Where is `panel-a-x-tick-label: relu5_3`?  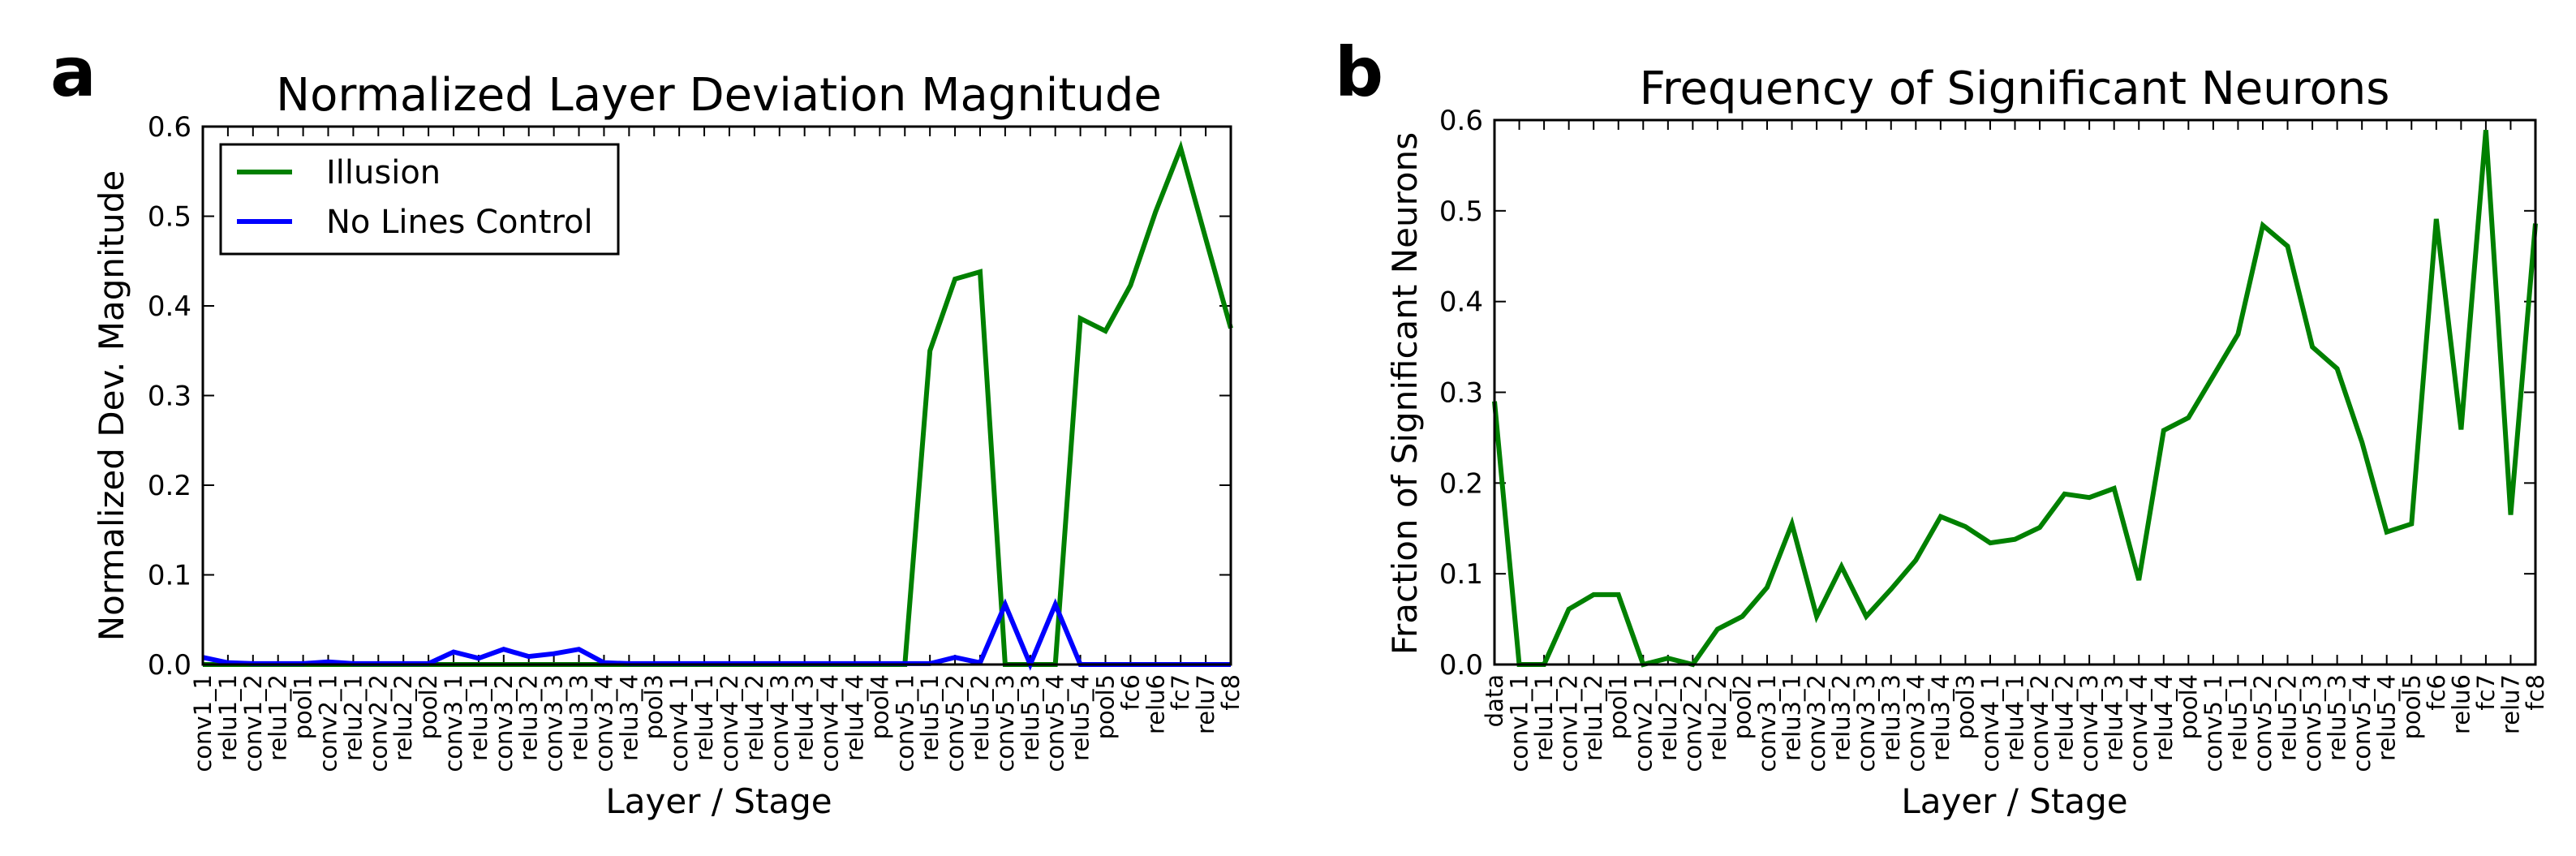
panel-a-x-tick-label: relu5_3 is located at coordinates (1030, 717).